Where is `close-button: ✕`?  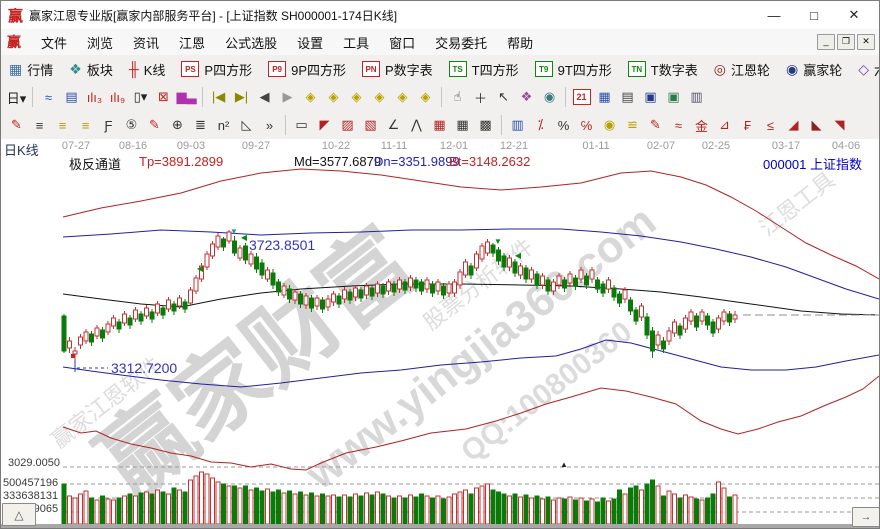 close-button: ✕ is located at coordinates (854, 14).